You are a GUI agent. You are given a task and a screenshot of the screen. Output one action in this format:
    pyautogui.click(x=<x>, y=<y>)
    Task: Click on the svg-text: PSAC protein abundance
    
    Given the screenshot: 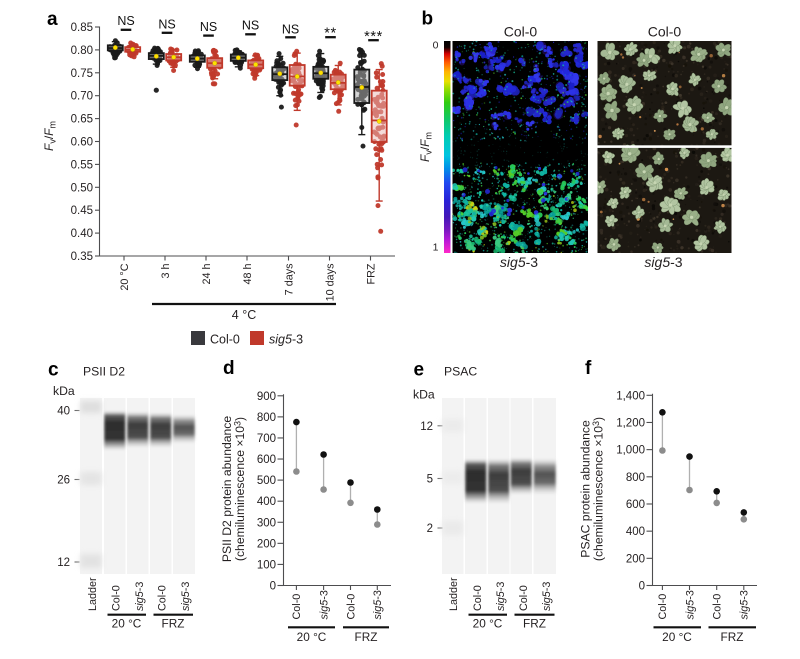 What is the action you would take?
    pyautogui.click(x=586, y=489)
    